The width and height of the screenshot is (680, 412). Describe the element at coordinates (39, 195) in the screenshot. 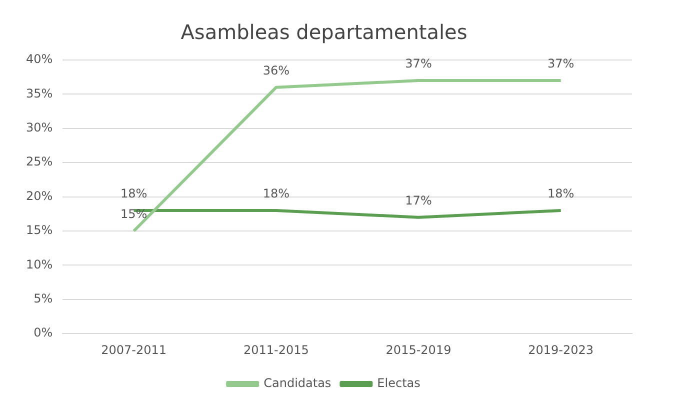

I see `y-tick-label: 20%` at that location.